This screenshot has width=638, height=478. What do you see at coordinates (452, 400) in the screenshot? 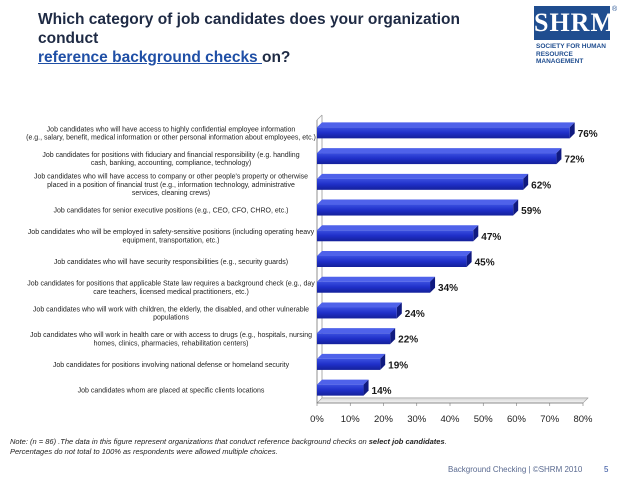
I see `chart-floor` at bounding box center [452, 400].